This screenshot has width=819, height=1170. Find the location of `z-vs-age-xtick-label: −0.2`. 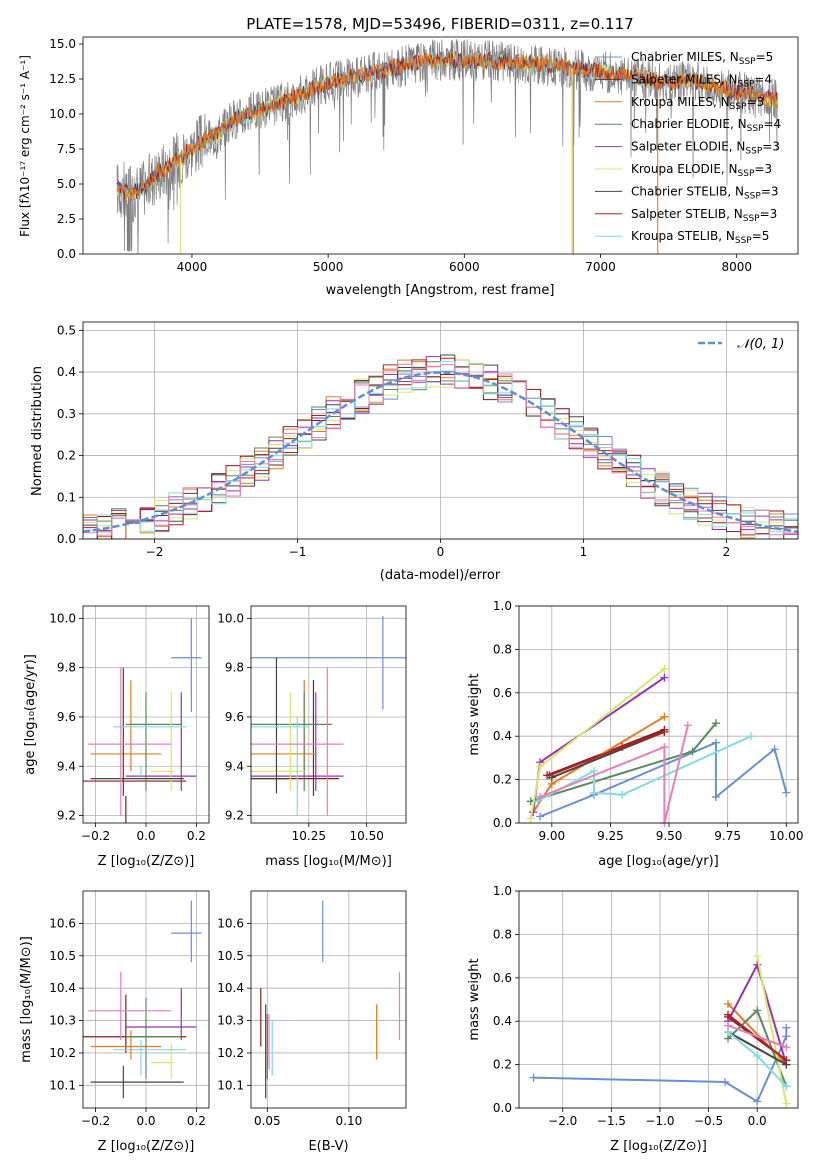

z-vs-age-xtick-label: −0.2 is located at coordinates (95, 836).